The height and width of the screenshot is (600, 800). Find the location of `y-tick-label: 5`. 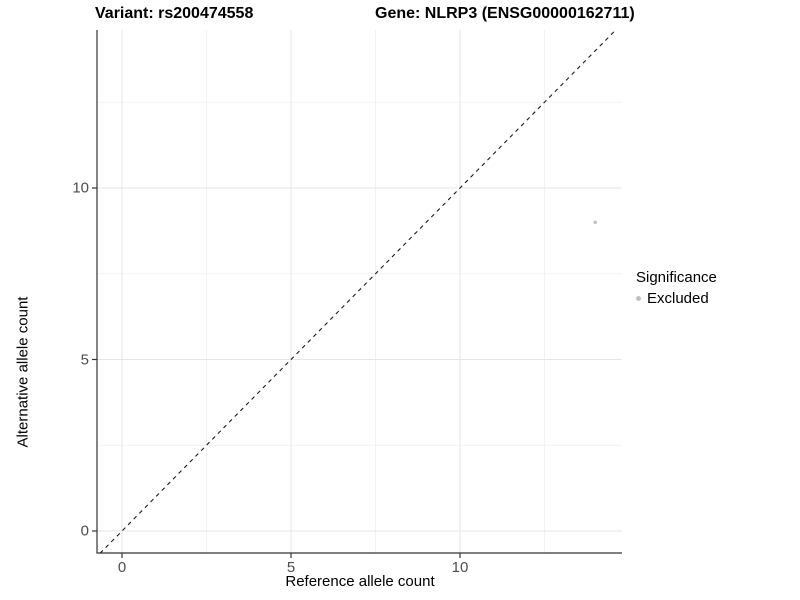

y-tick-label: 5 is located at coordinates (84, 359).